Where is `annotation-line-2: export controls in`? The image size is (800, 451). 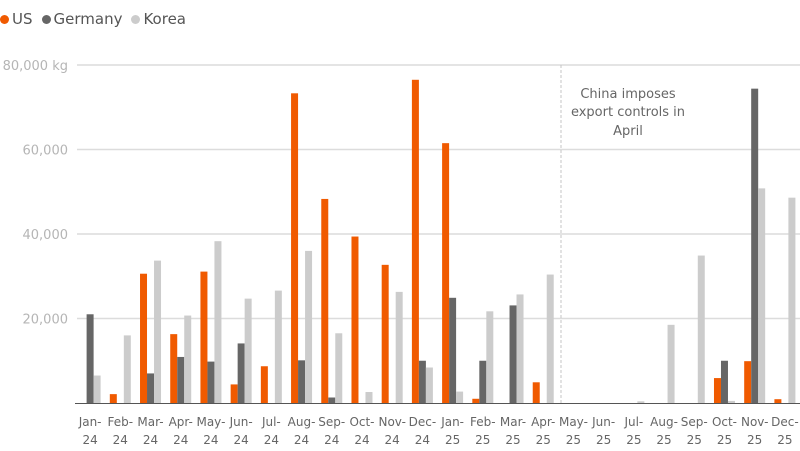
annotation-line-2: export controls in is located at coordinates (628, 112).